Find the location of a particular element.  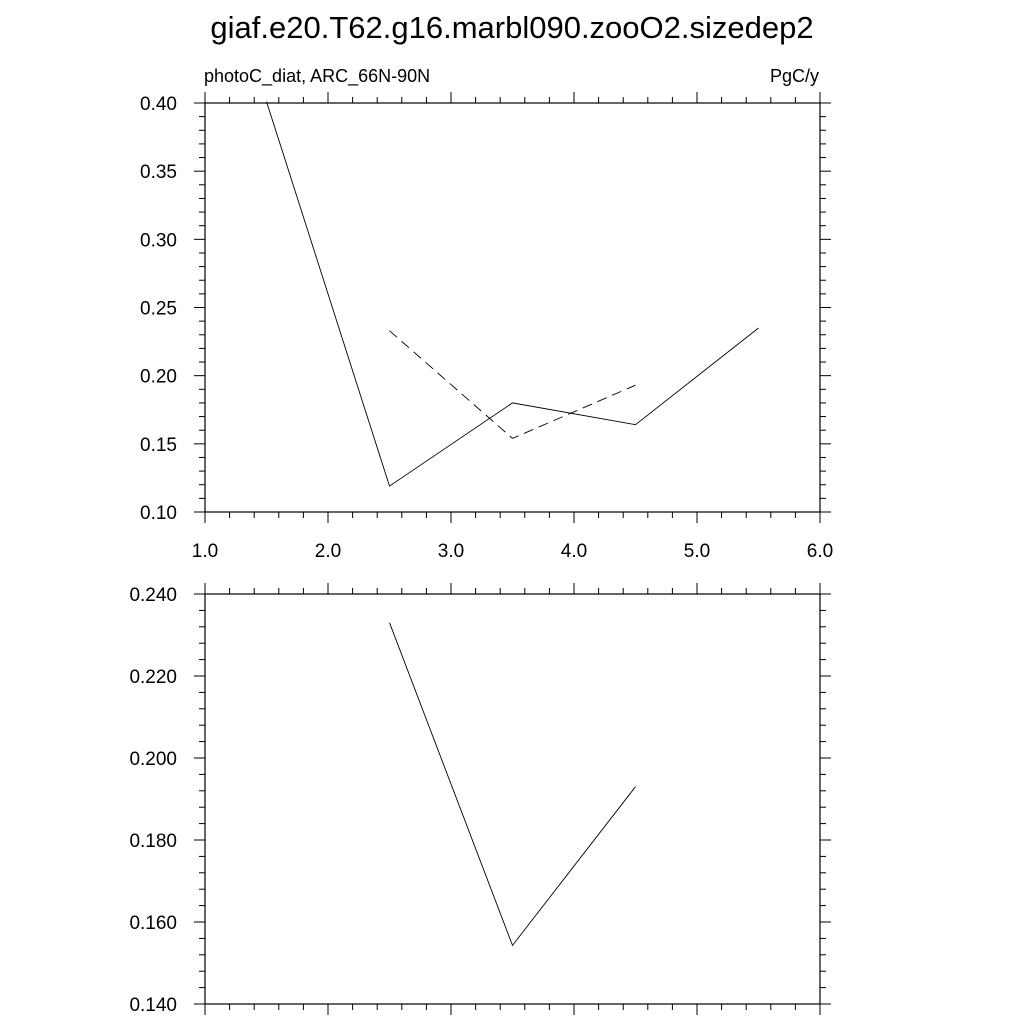

y-tick-label: 0.20 is located at coordinates (158, 377).